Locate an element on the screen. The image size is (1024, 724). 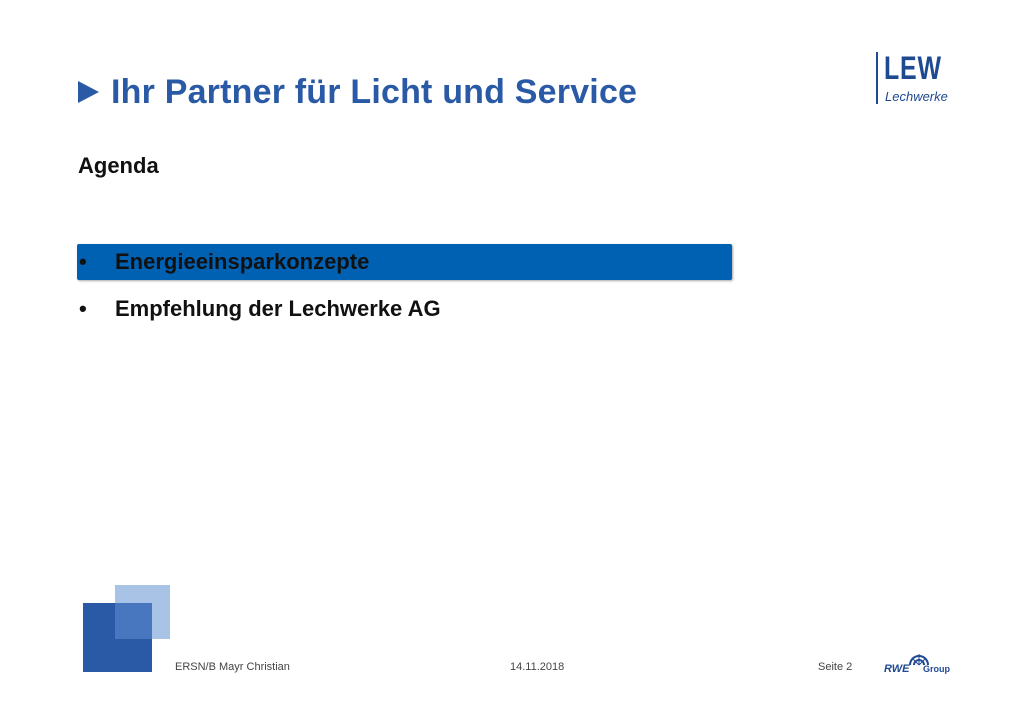
footer-date: 14.11.2018 is located at coordinates (537, 667).